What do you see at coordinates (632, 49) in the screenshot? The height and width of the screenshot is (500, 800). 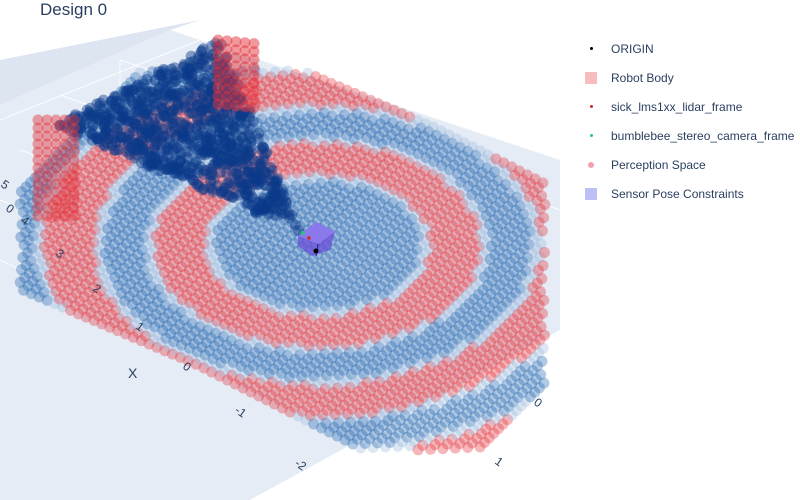 I see `legend-label: ORIGIN` at bounding box center [632, 49].